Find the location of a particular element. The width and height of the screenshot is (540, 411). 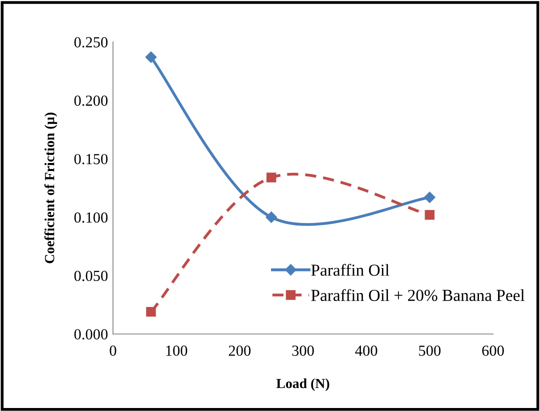

y-tick-label: 0.100 is located at coordinates (91, 217).